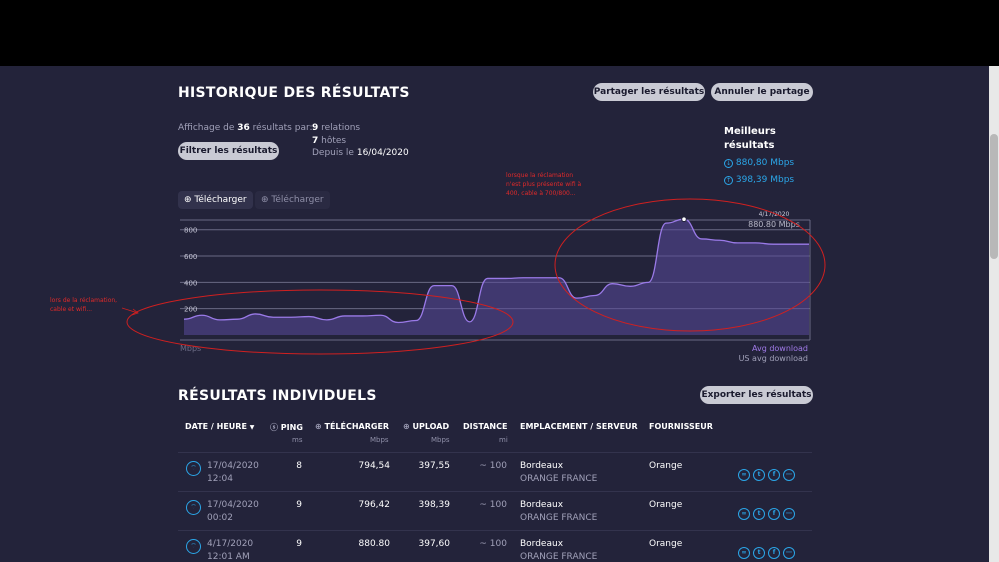 This screenshot has height=562, width=999. What do you see at coordinates (190, 231) in the screenshot?
I see `y-tick-label: 800` at bounding box center [190, 231].